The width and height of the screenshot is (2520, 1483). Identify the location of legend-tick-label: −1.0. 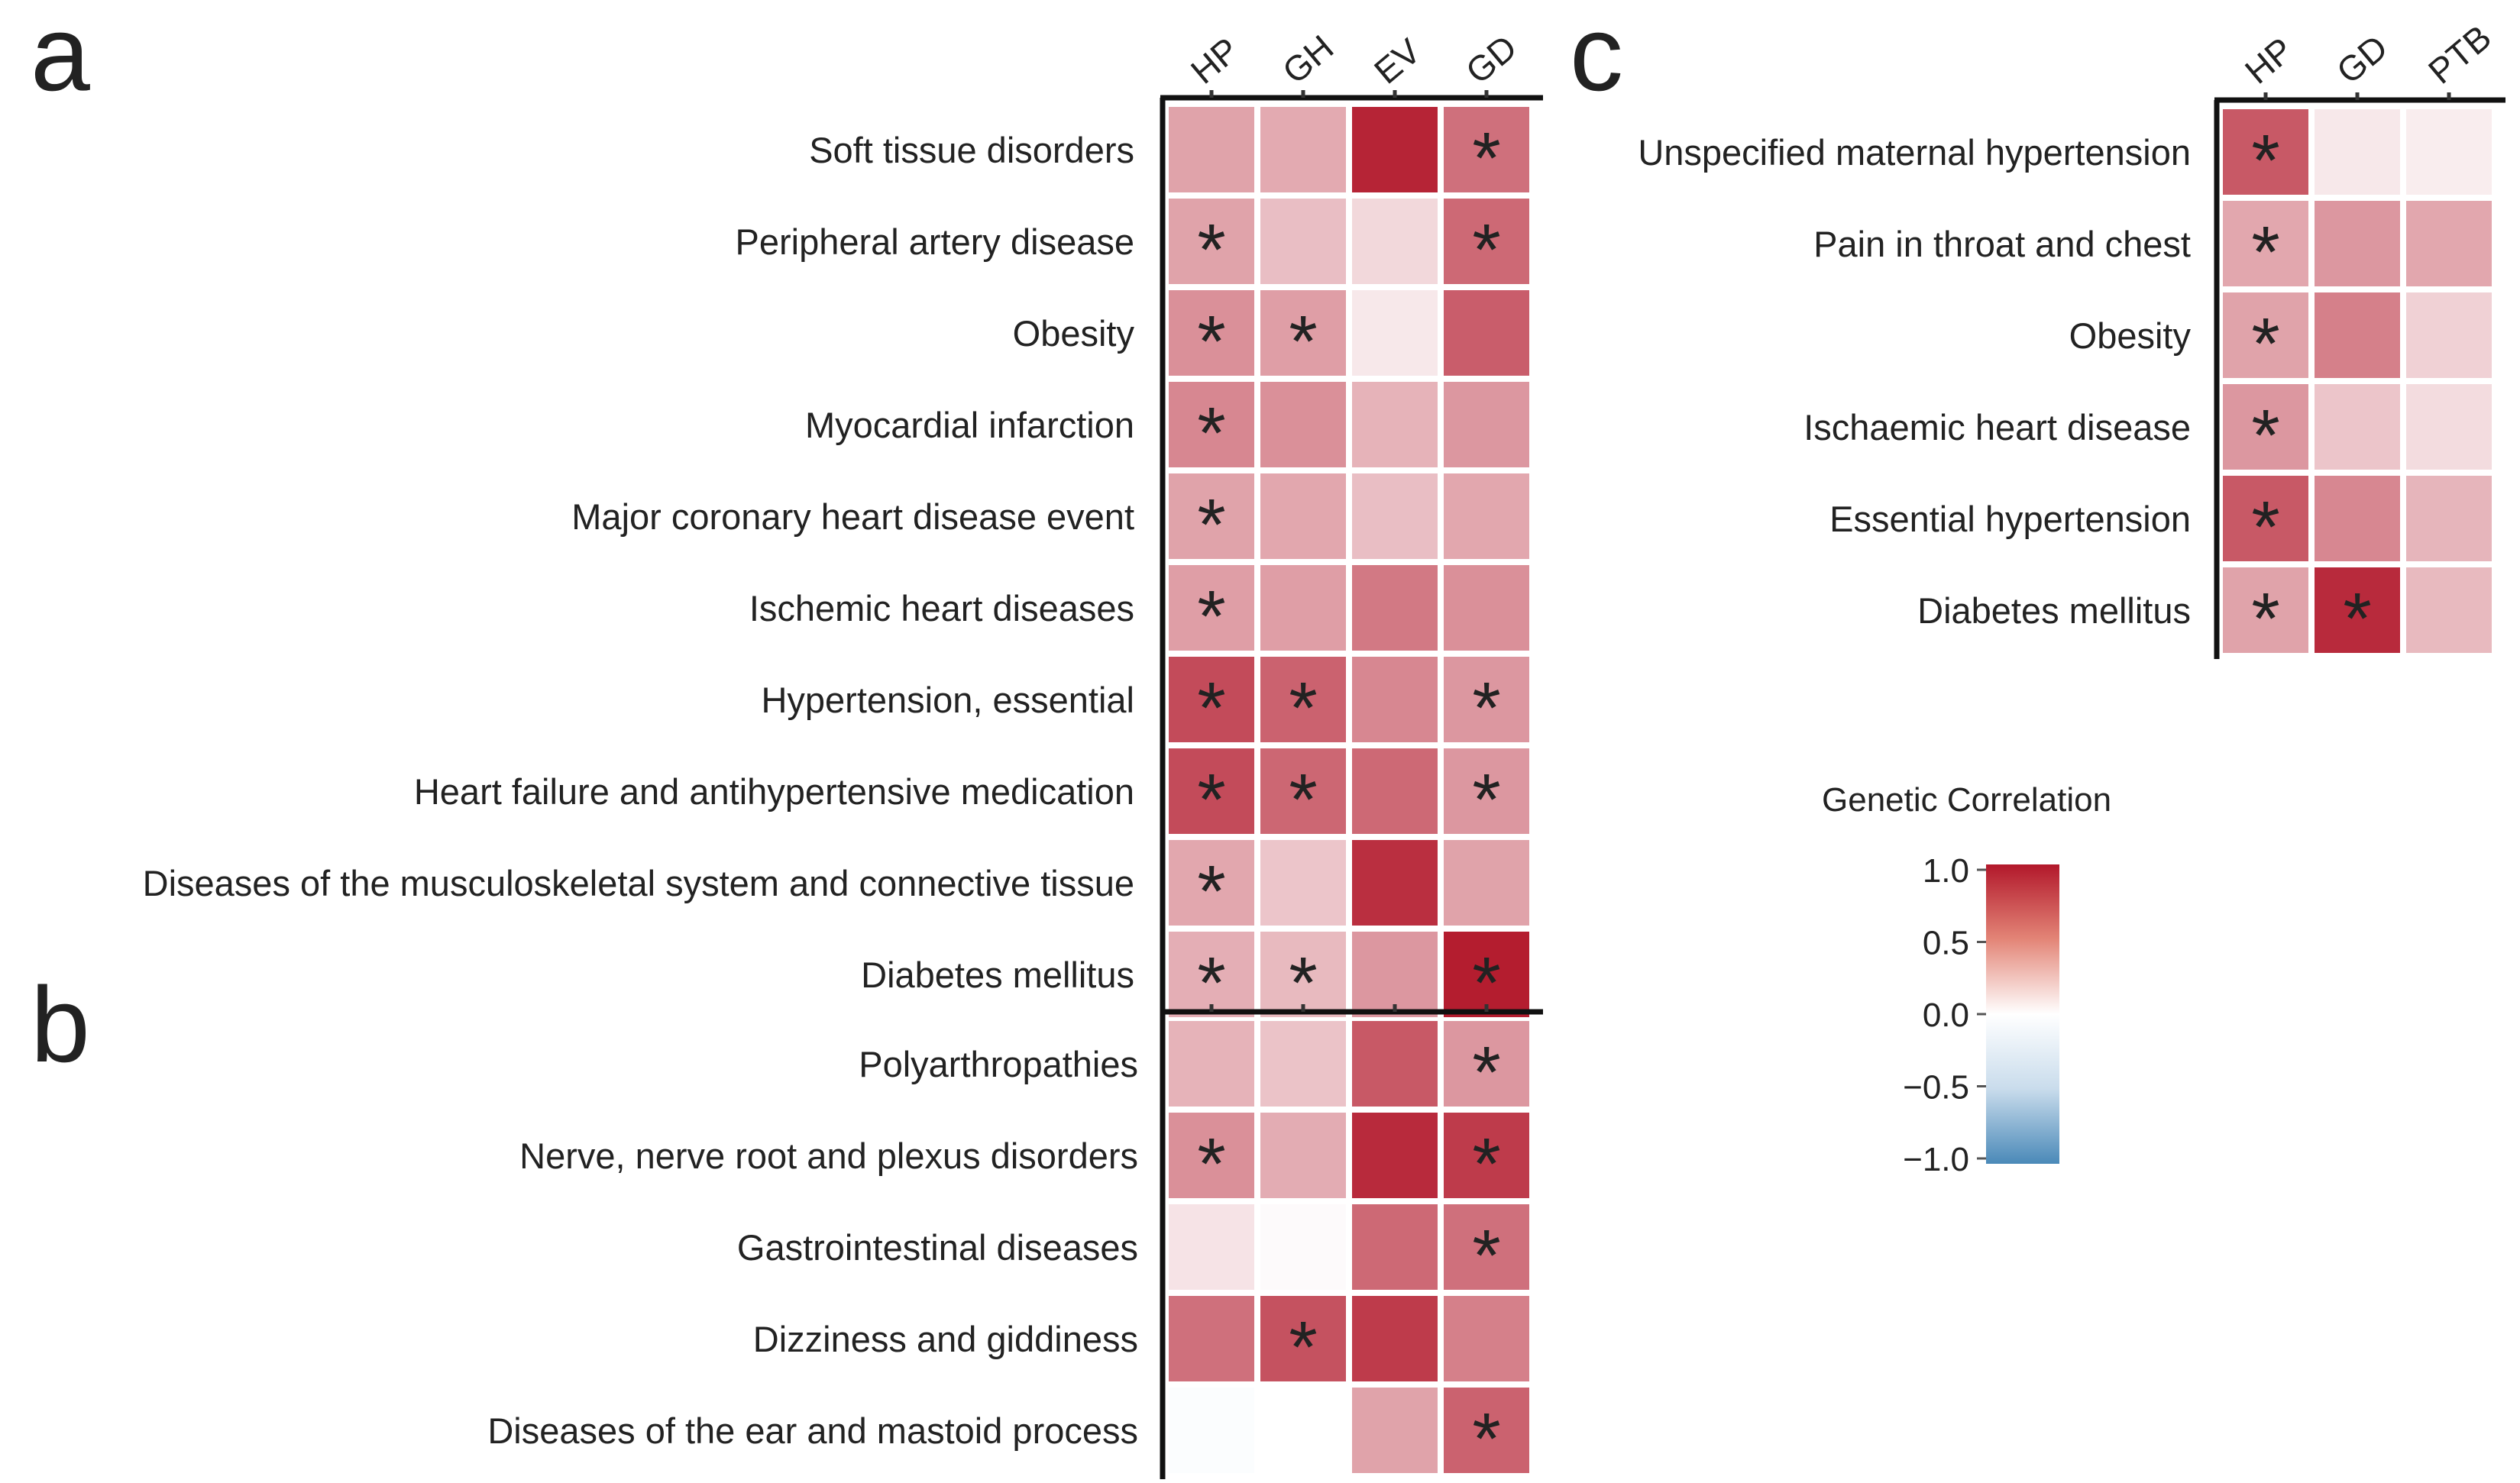
(1936, 1159).